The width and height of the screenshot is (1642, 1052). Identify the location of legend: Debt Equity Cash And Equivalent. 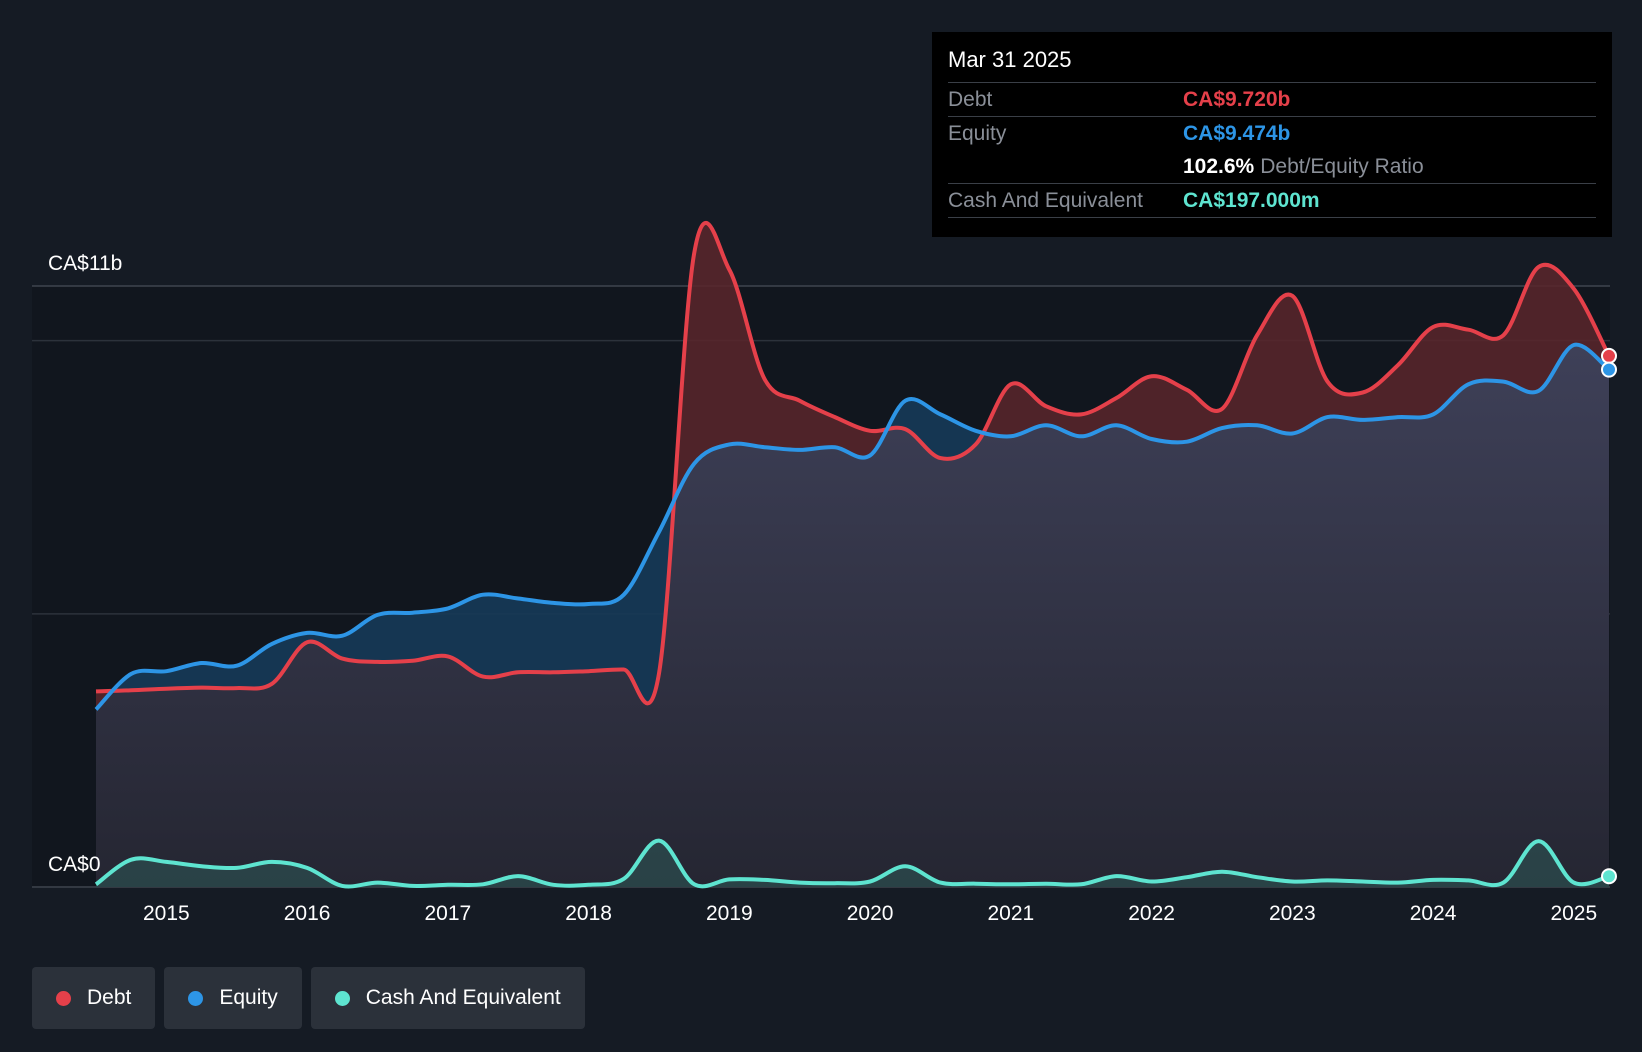
(308, 998).